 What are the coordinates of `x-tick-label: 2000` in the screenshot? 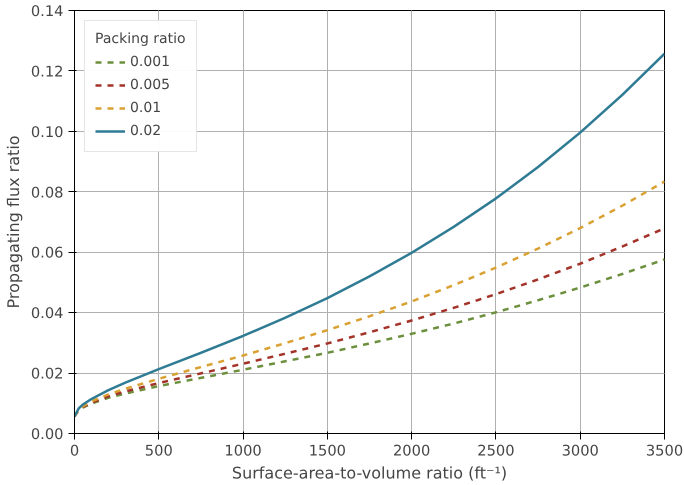 It's located at (411, 451).